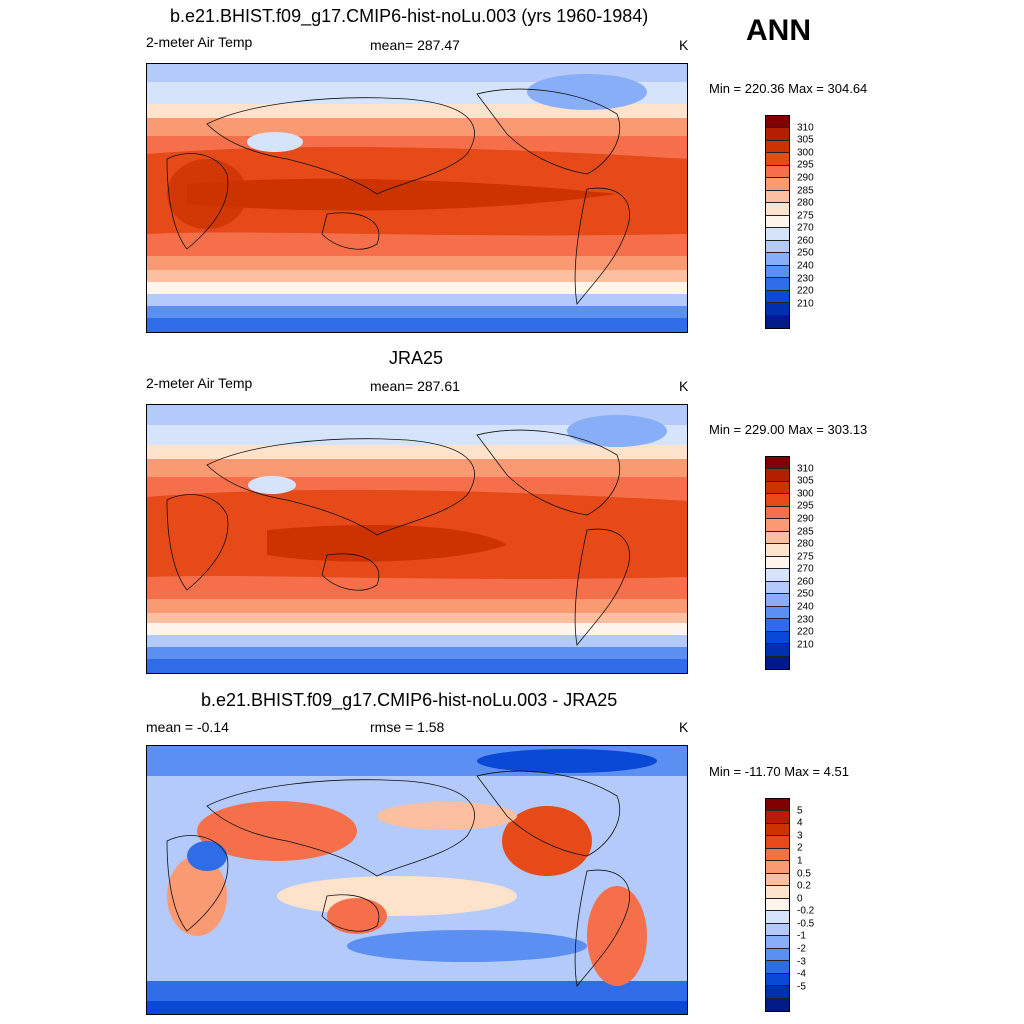  I want to click on panel2-colorbar, so click(777, 563).